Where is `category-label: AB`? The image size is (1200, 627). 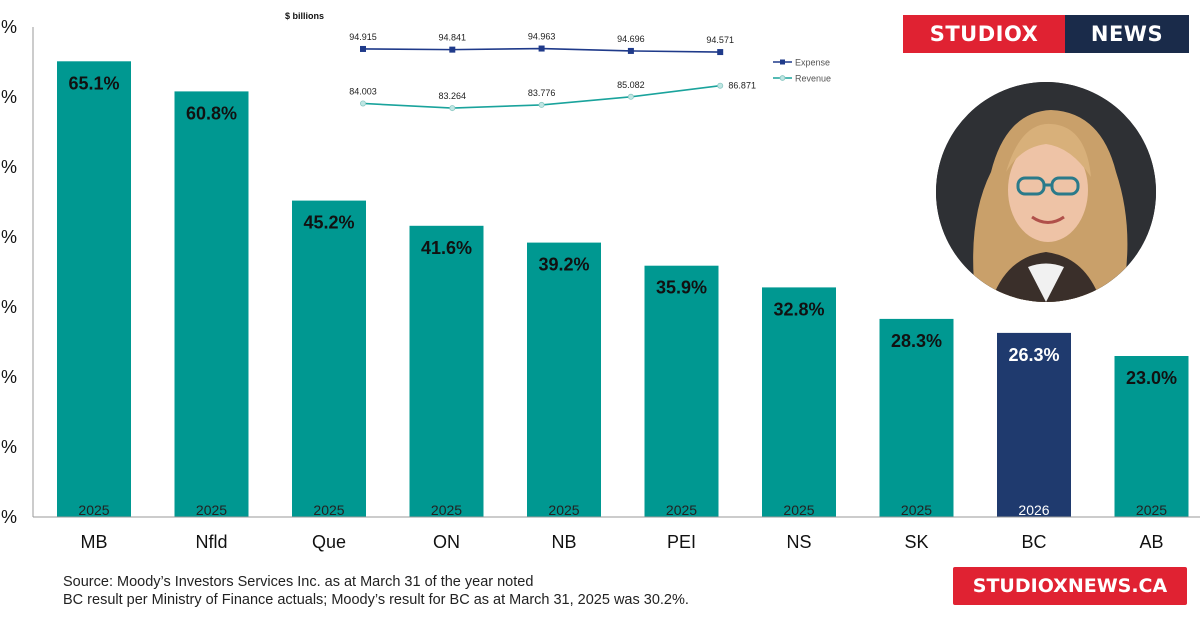 category-label: AB is located at coordinates (1151, 542).